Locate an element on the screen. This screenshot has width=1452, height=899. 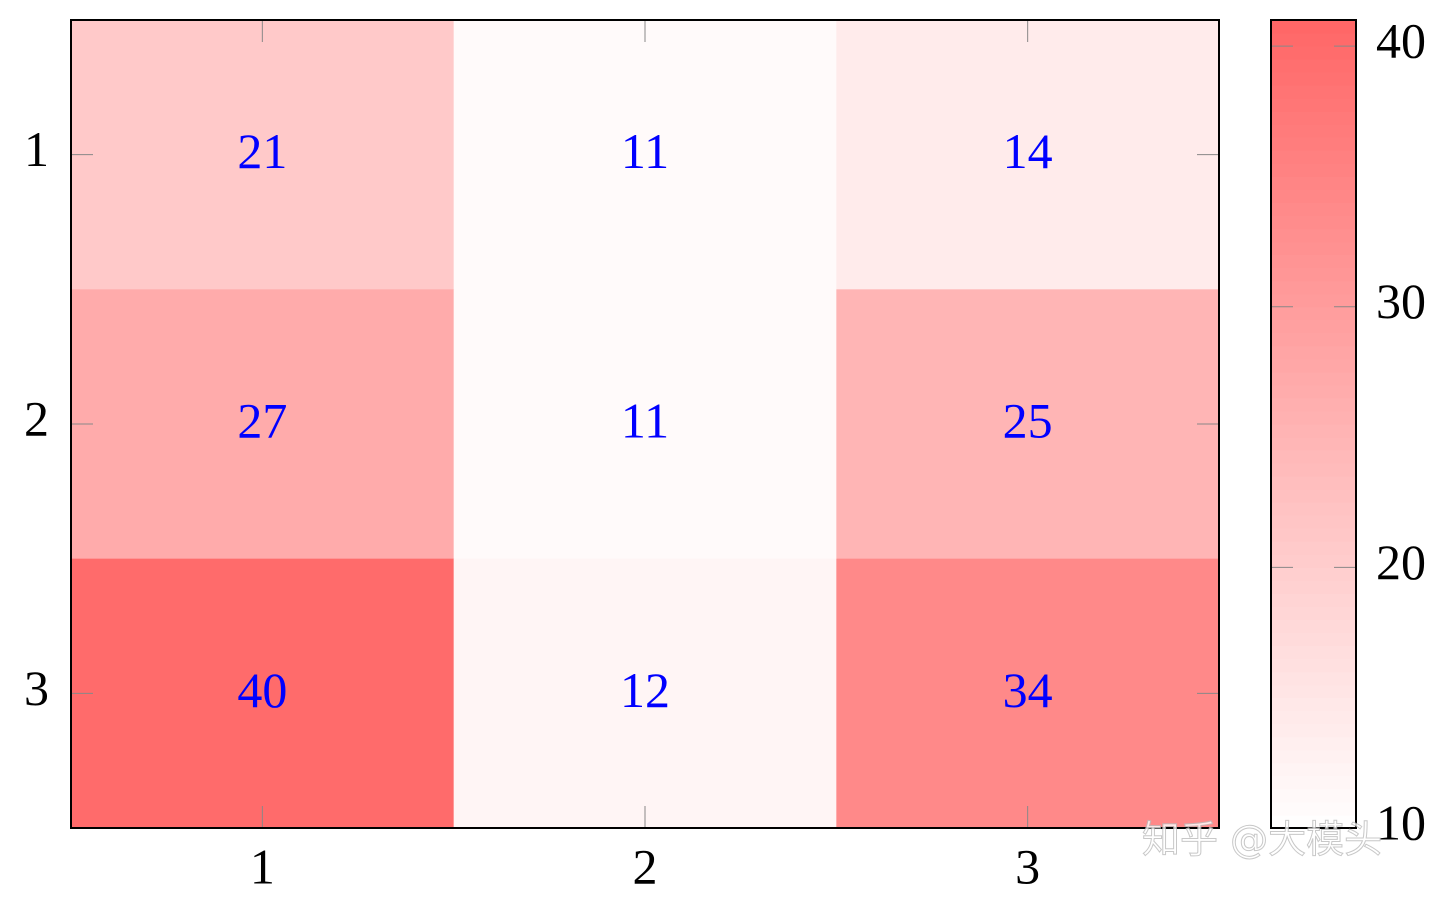
cell-label: 12 is located at coordinates (645, 690).